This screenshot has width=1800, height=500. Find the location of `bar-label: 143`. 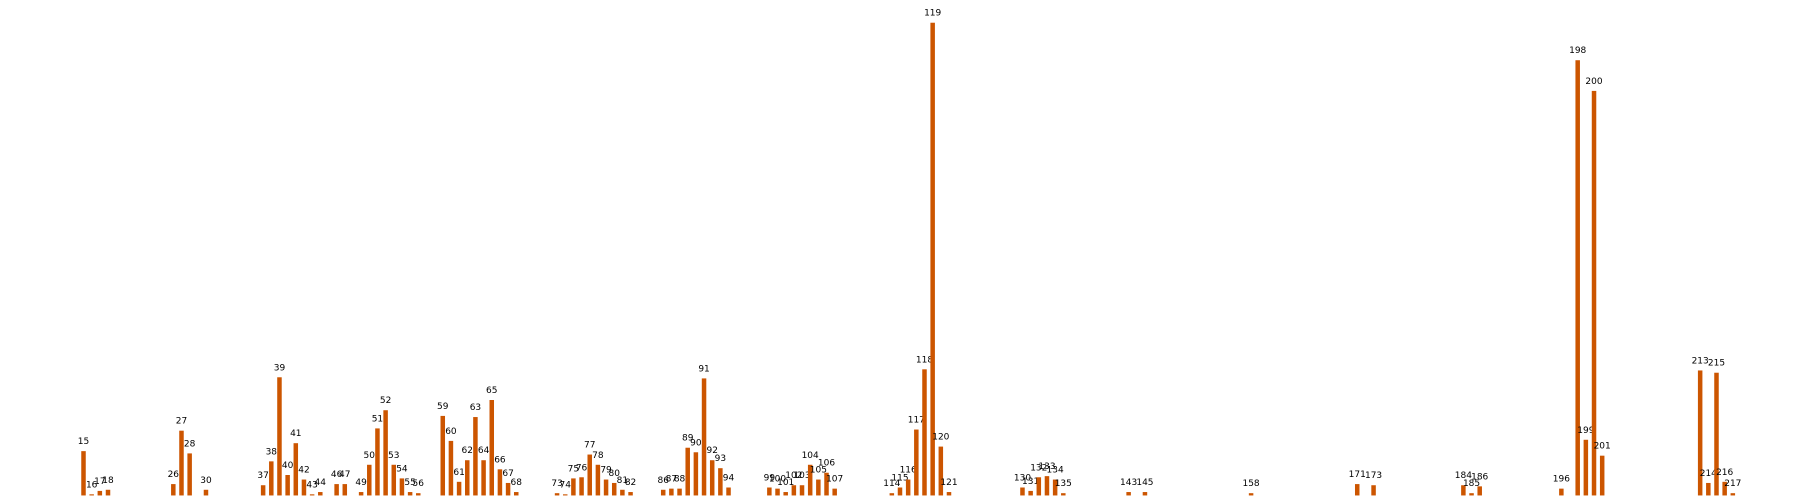

bar-label: 143 is located at coordinates (1128, 483).